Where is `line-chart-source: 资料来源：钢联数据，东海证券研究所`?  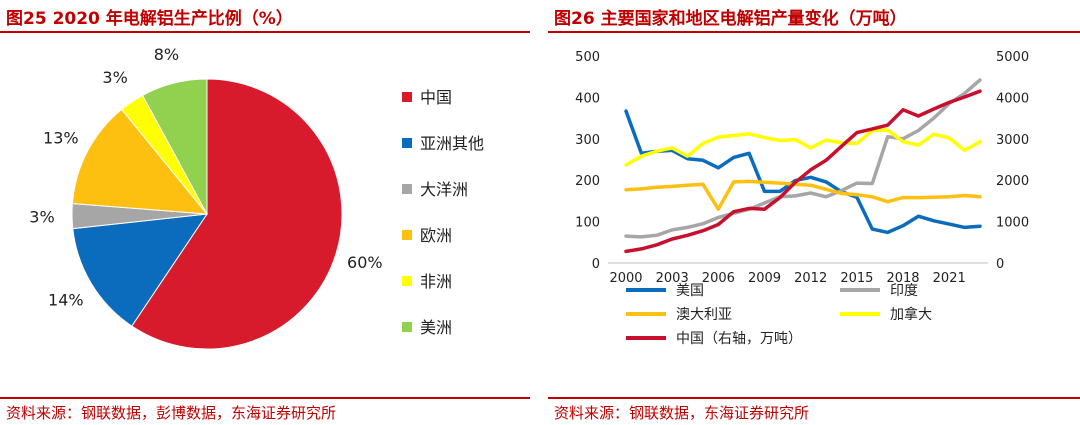 line-chart-source: 资料来源：钢联数据，东海证券研究所 is located at coordinates (682, 413).